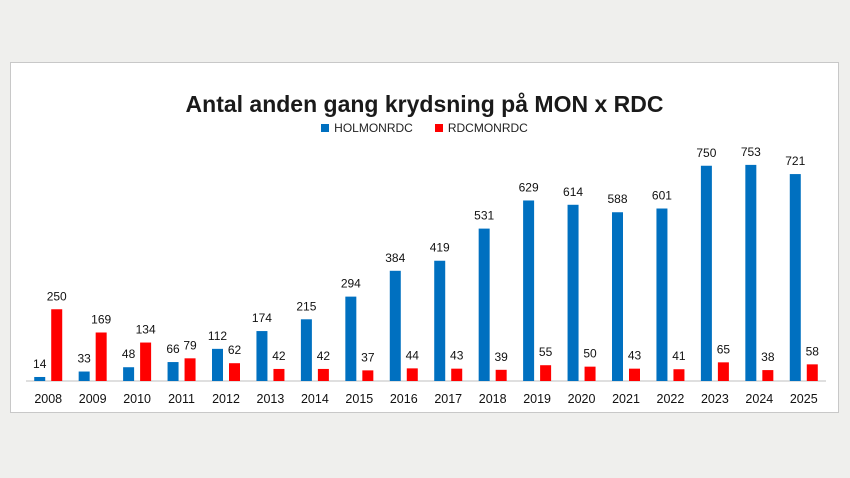 The height and width of the screenshot is (478, 850). What do you see at coordinates (404, 399) in the screenshot?
I see `x-tick-label-2016: 2016` at bounding box center [404, 399].